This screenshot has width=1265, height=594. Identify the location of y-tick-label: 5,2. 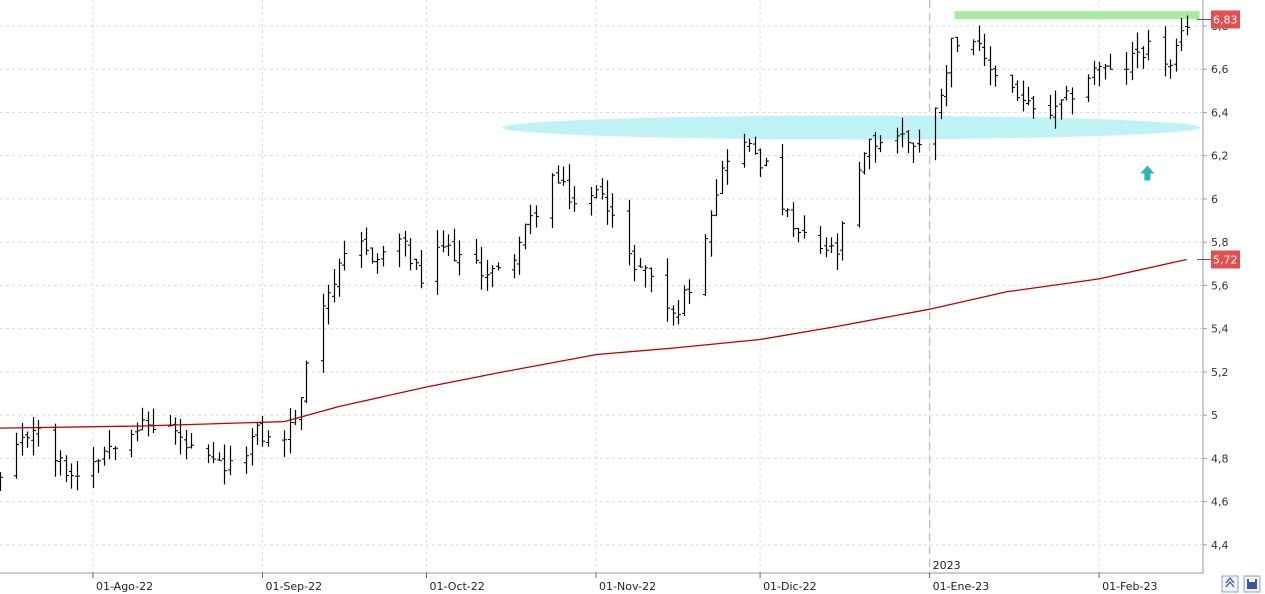
(1220, 372).